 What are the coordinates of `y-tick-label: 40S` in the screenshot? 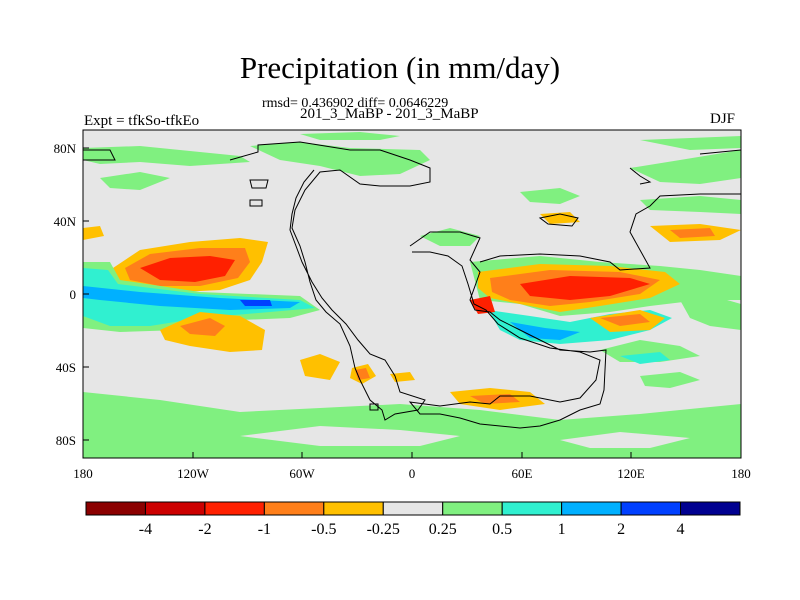 It's located at (66, 367).